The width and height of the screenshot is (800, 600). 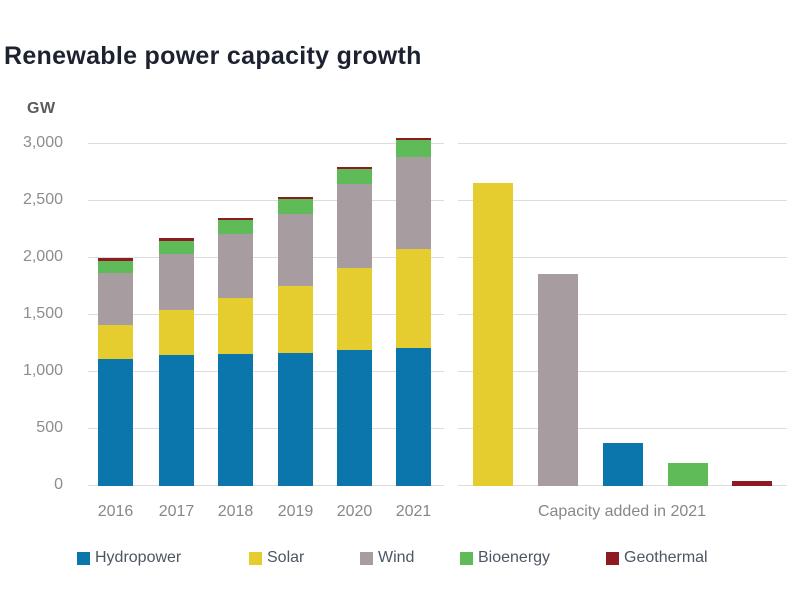 I want to click on year-label-2018: 2018, so click(x=235, y=511).